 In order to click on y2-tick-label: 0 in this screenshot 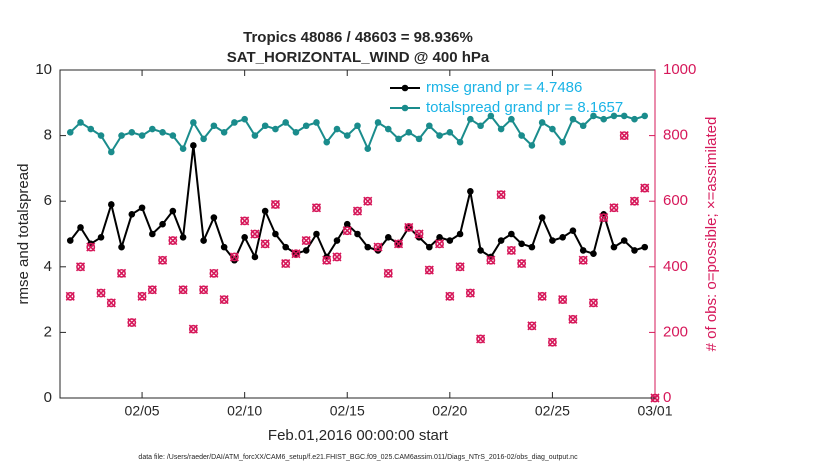, I will do `click(667, 397)`.